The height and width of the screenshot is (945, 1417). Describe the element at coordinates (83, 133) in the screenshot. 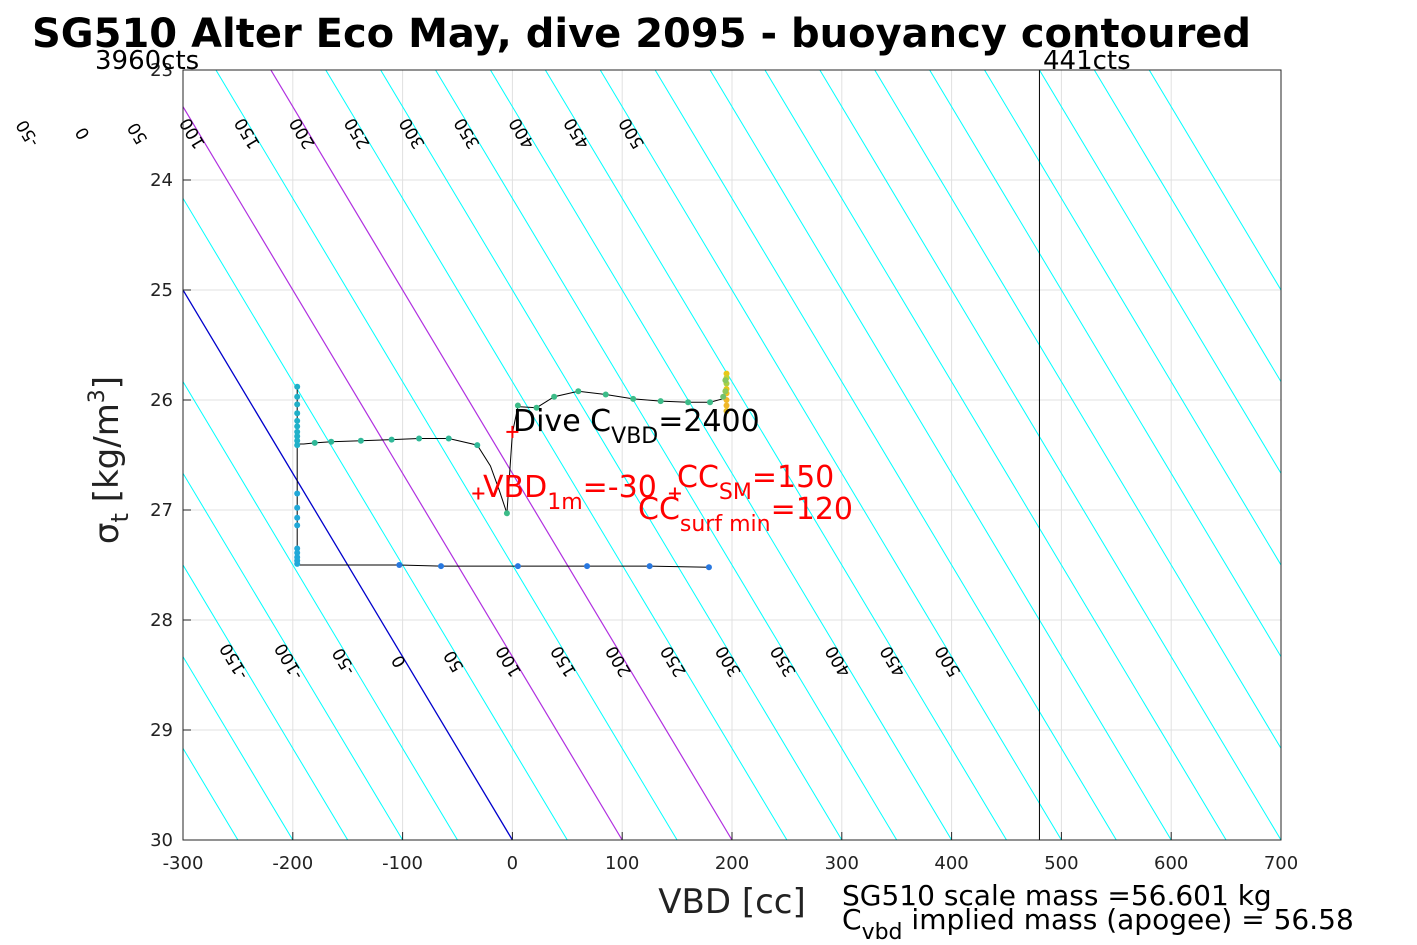

I see `contour-label: 0` at that location.